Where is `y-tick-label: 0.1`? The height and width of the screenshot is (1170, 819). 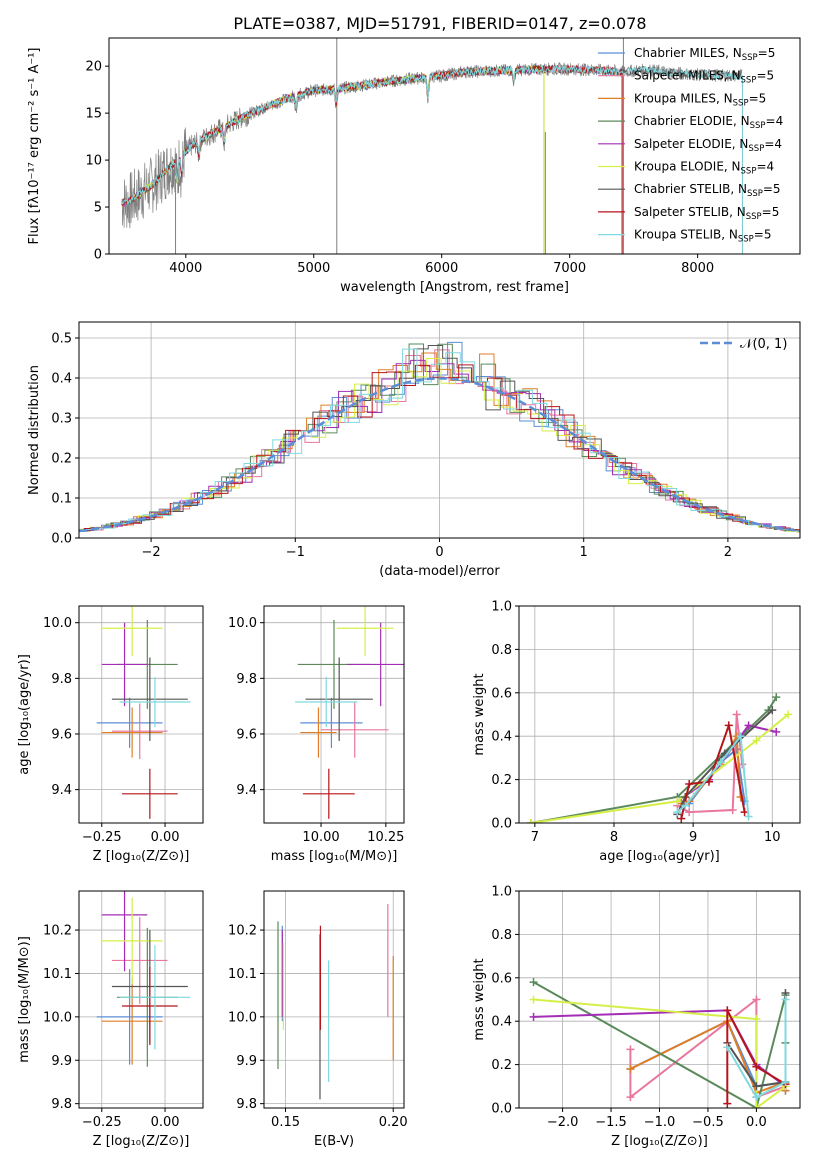 y-tick-label: 0.1 is located at coordinates (61, 499).